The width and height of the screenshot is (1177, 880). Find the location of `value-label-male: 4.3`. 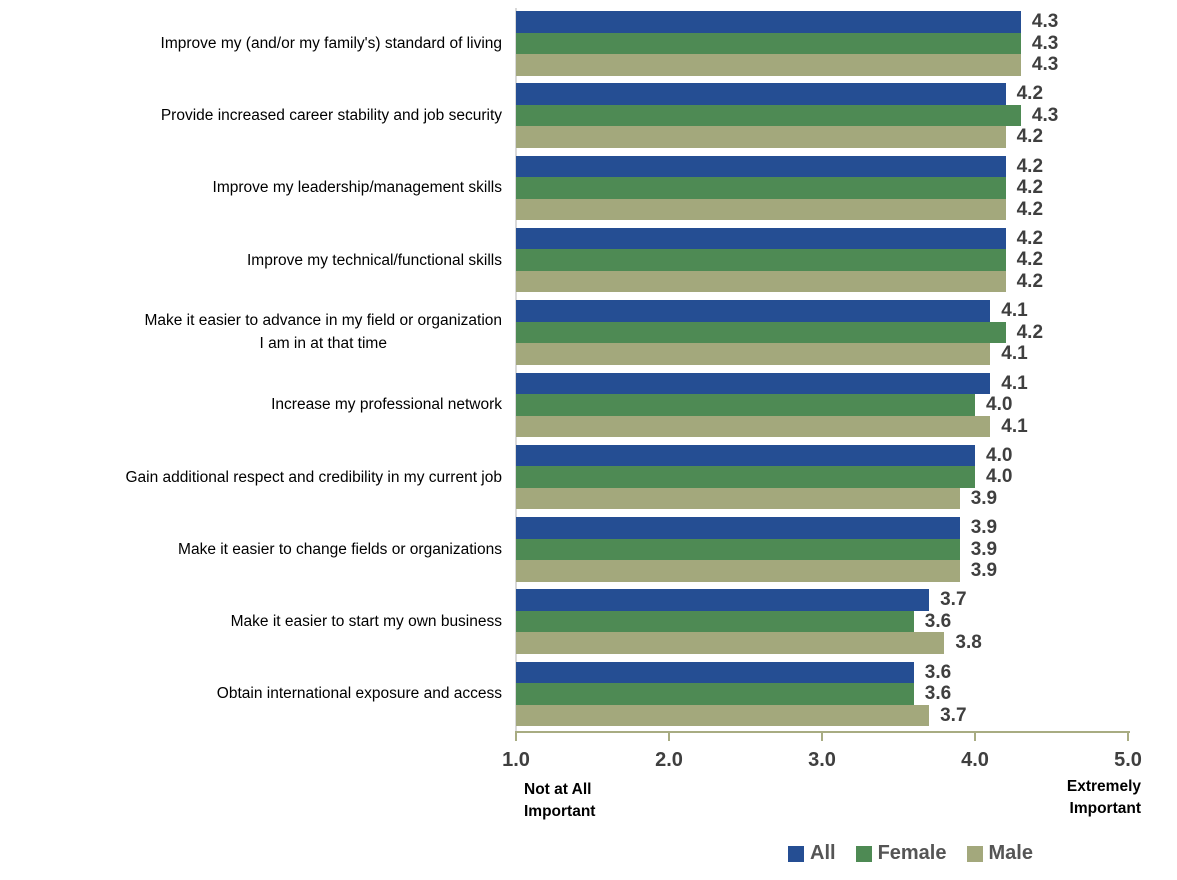

value-label-male: 4.3 is located at coordinates (1045, 64).